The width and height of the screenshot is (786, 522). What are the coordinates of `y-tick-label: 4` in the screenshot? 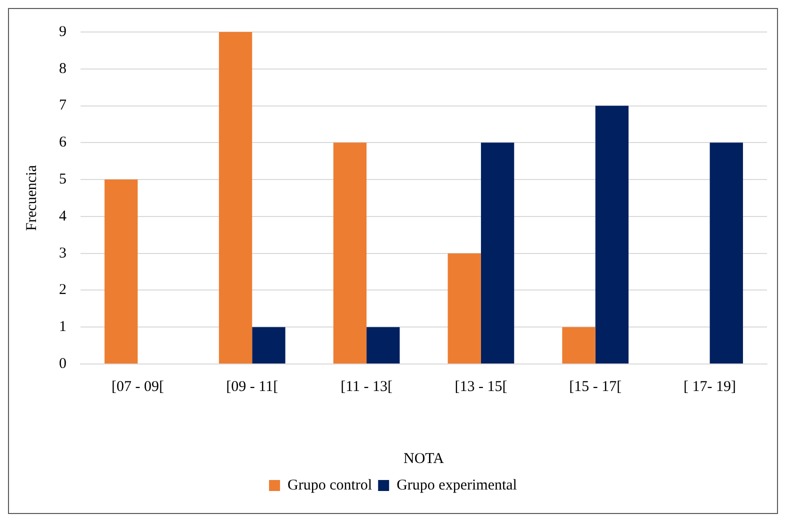 It's located at (63, 216).